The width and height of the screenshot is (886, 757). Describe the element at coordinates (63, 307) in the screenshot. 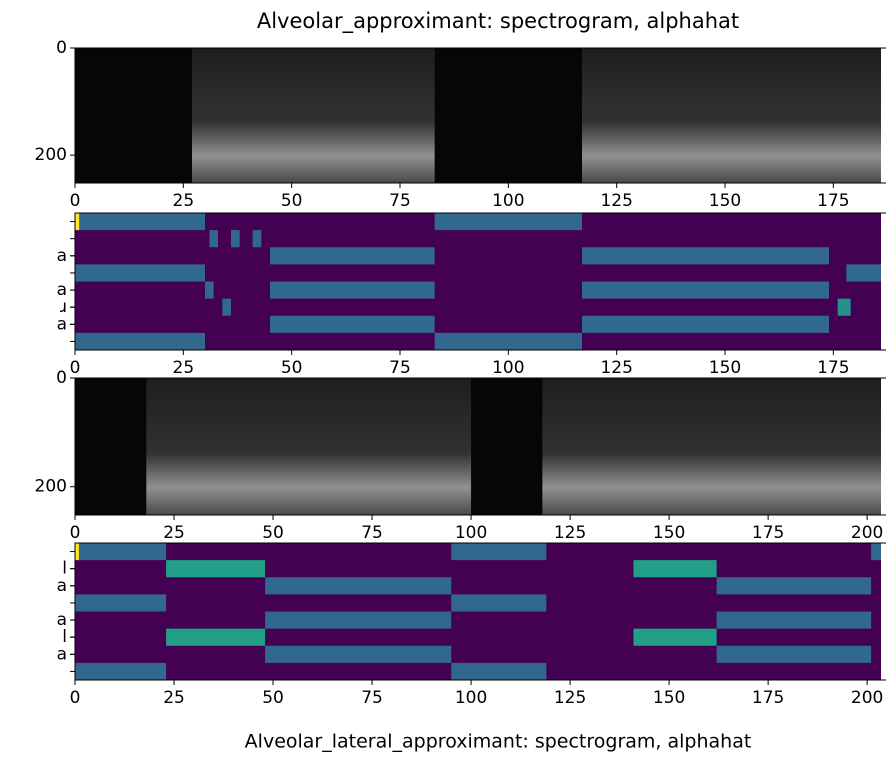

I see `y-tick-label: ɹ` at that location.